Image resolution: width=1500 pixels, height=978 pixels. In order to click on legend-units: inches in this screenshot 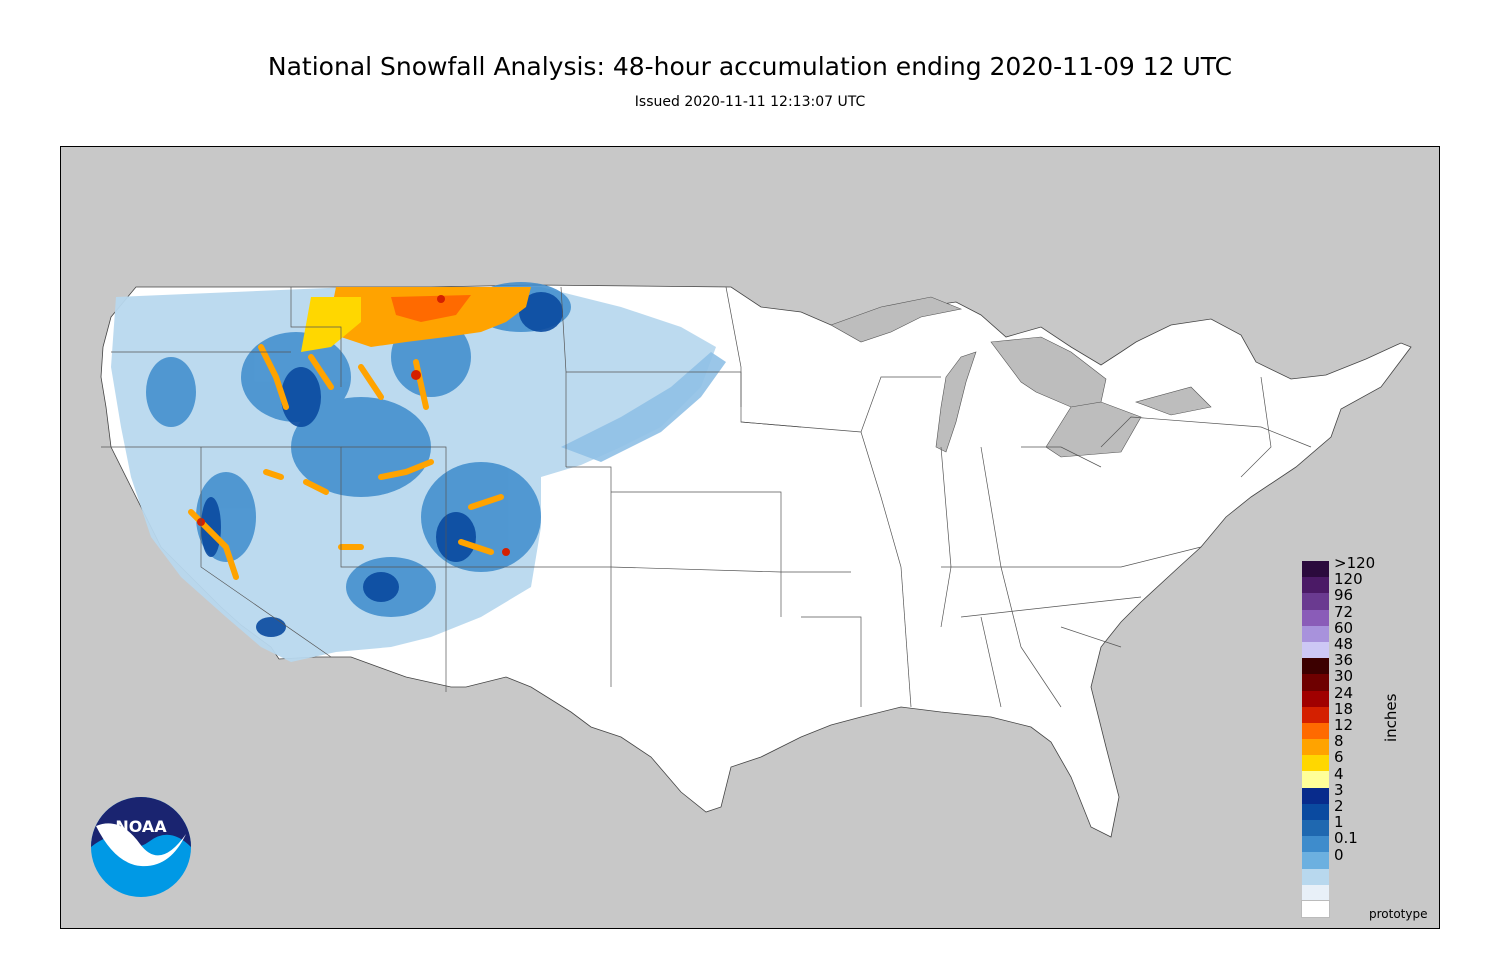, I will do `click(1391, 717)`.